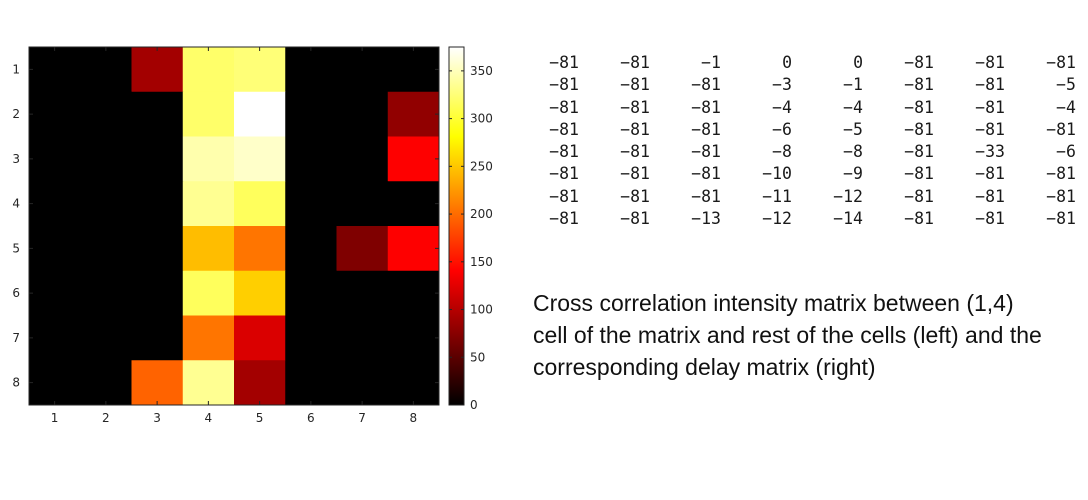  What do you see at coordinates (311, 418) in the screenshot?
I see `x-tick-label: 6` at bounding box center [311, 418].